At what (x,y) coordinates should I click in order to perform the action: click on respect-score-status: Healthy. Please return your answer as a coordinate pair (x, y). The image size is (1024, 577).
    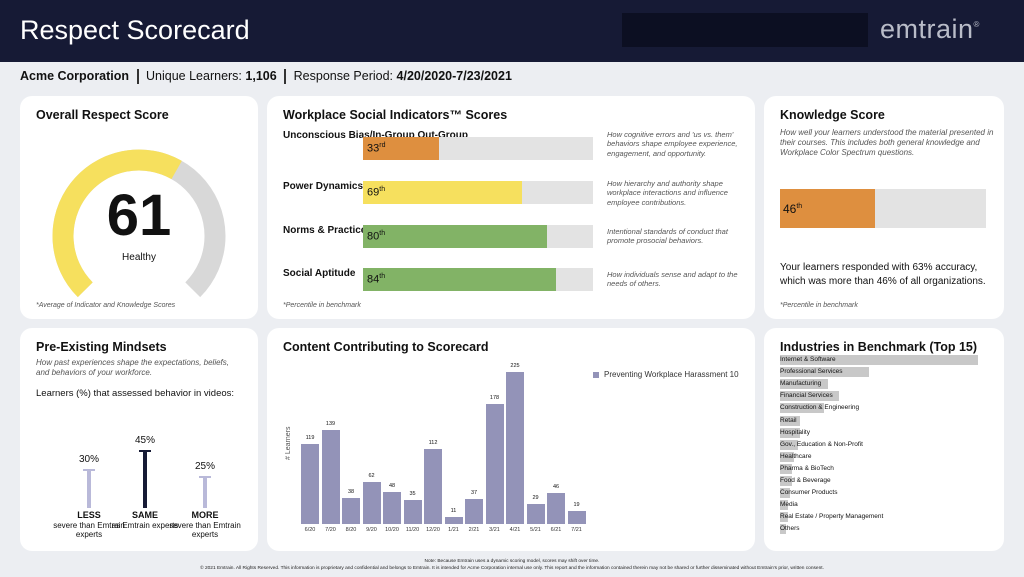
    Looking at the image, I should click on (139, 257).